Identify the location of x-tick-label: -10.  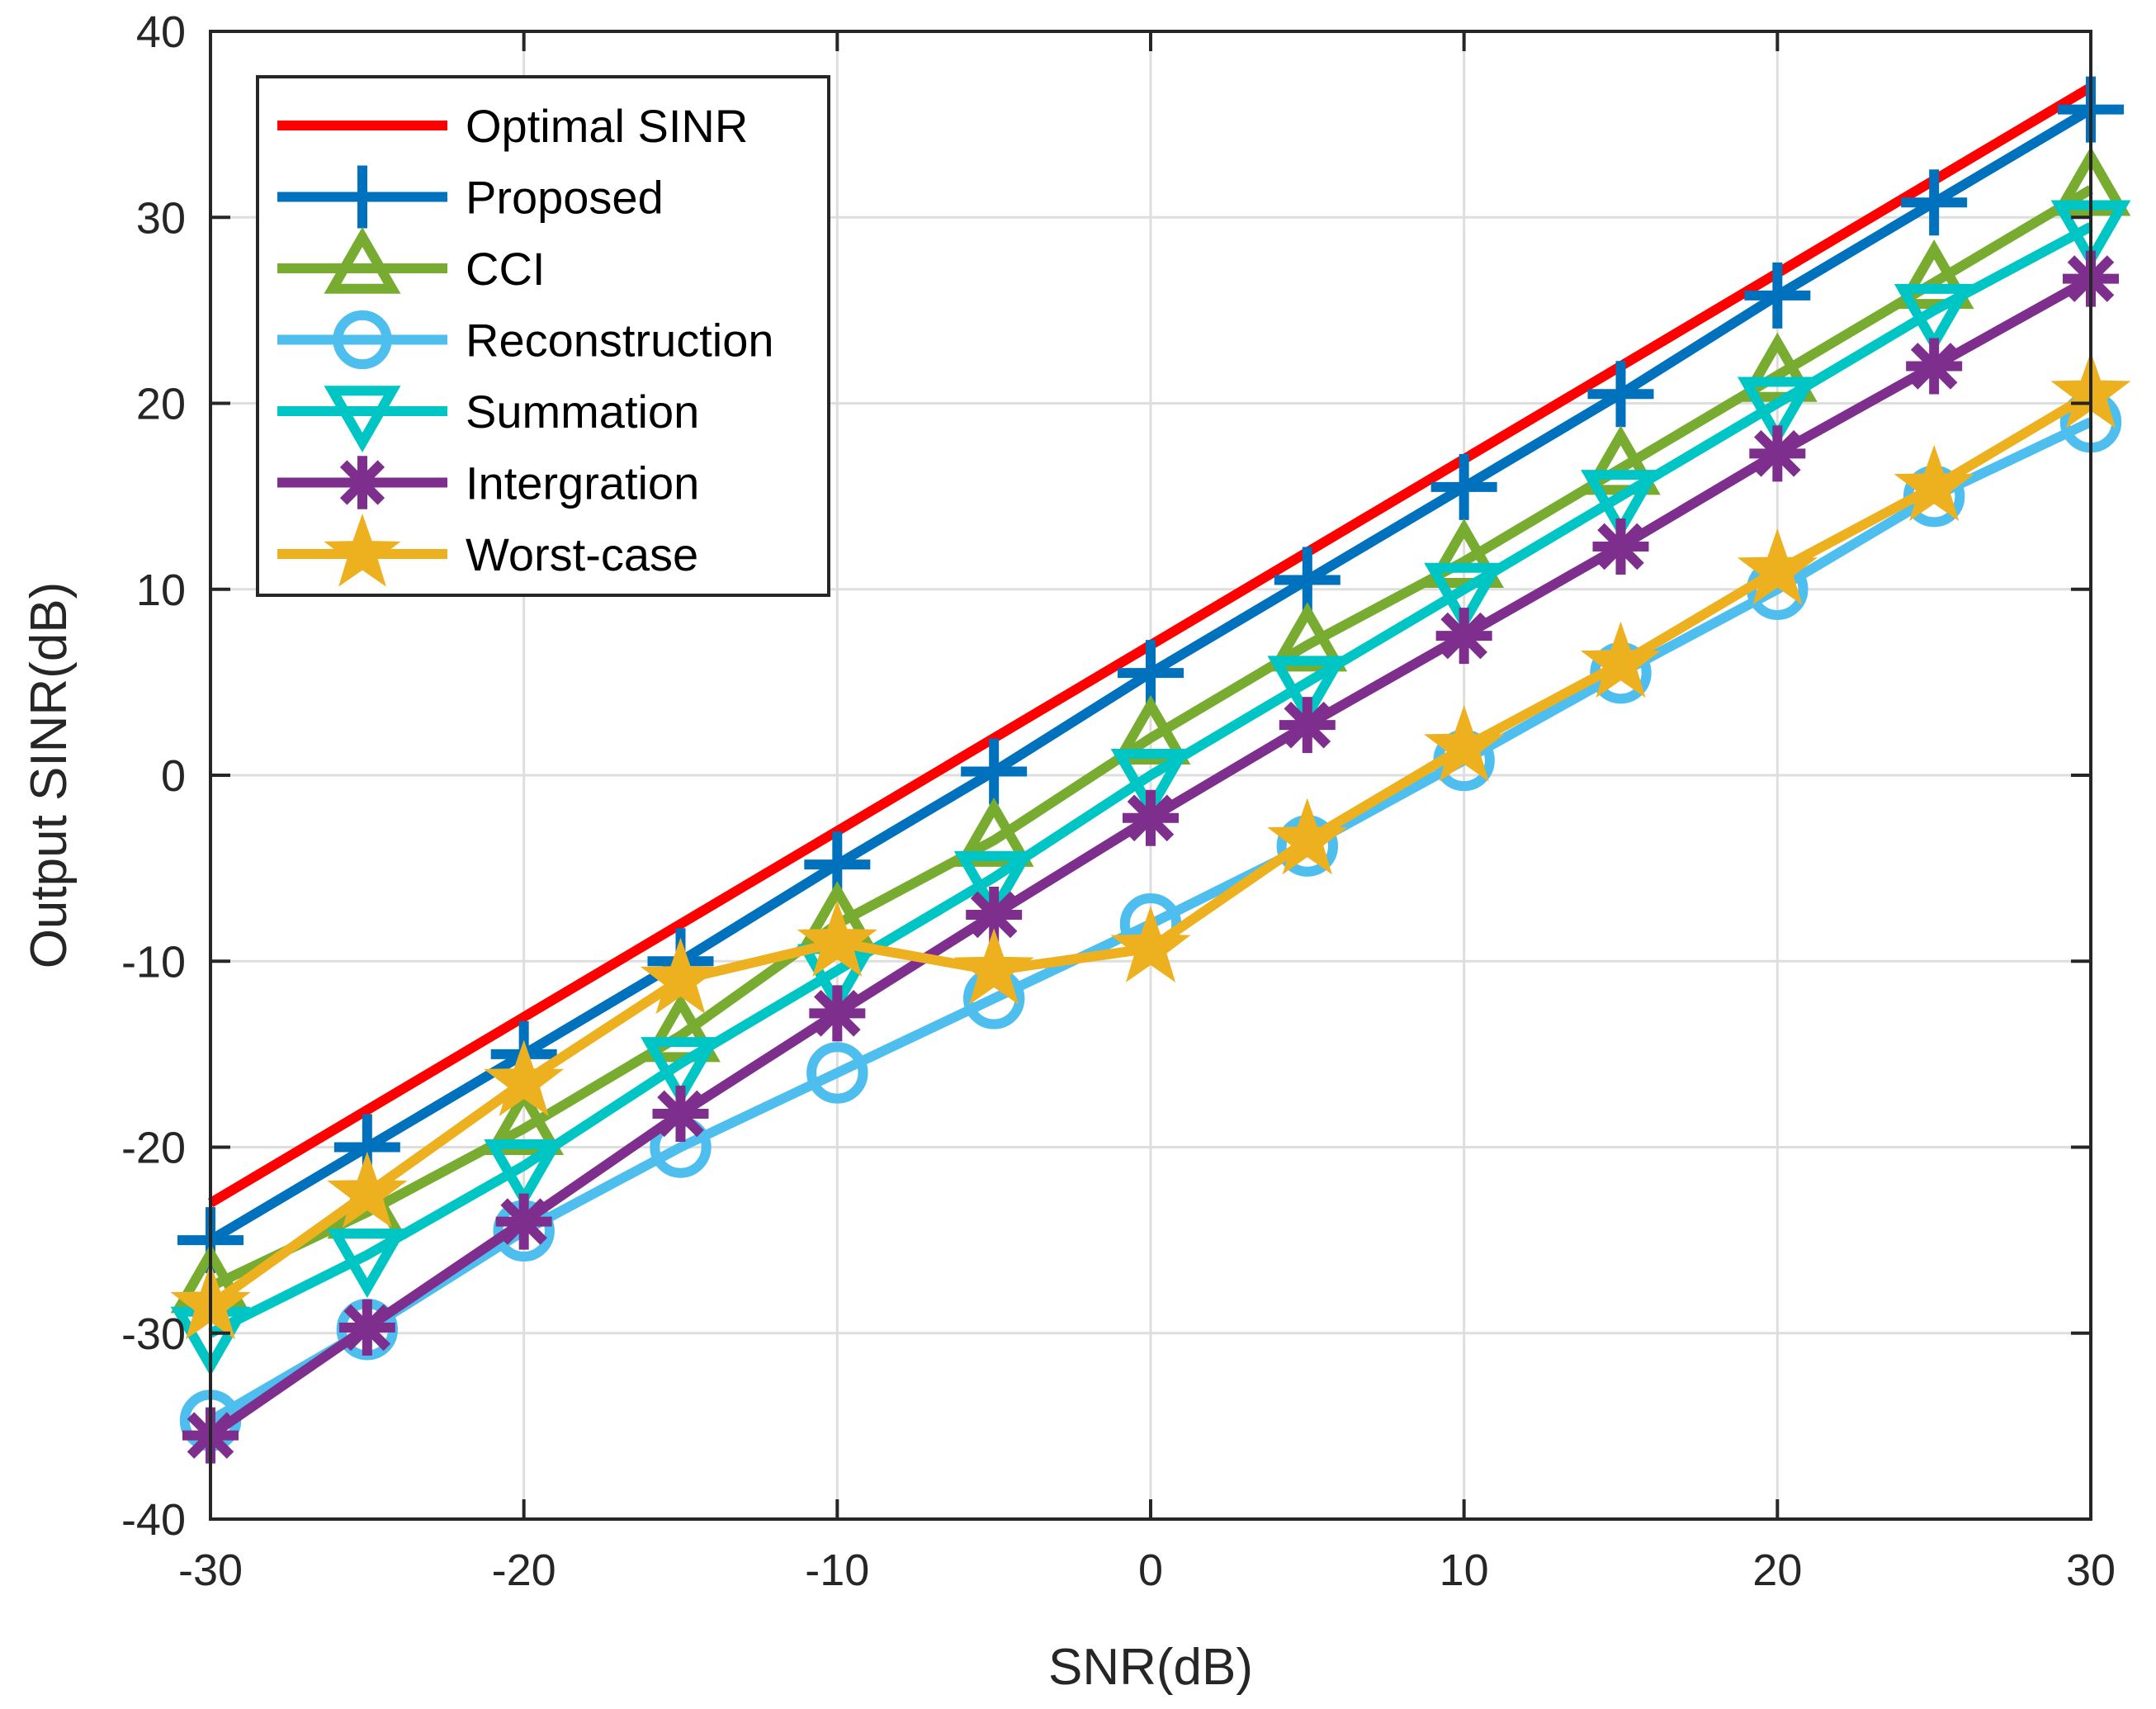
(837, 1570).